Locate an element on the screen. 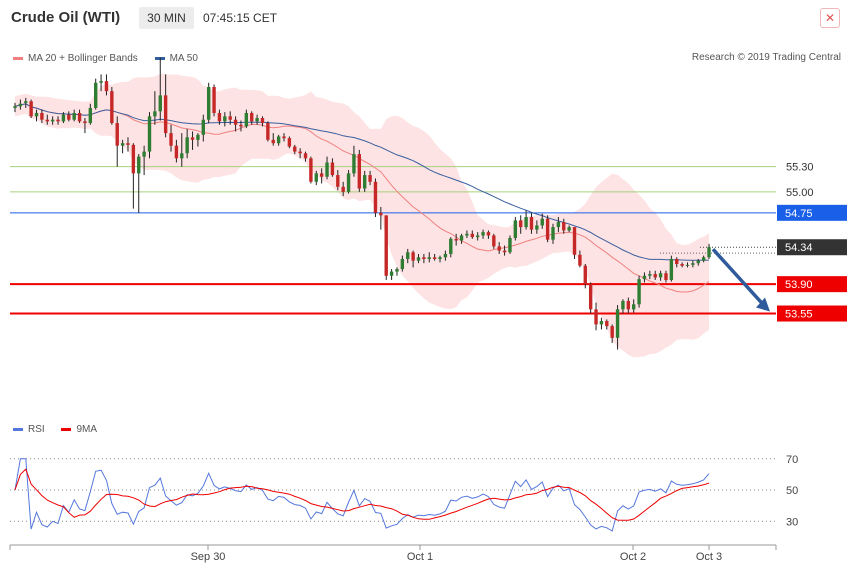 This screenshot has width=850, height=576. legend-label-rsi: RSI is located at coordinates (36, 429).